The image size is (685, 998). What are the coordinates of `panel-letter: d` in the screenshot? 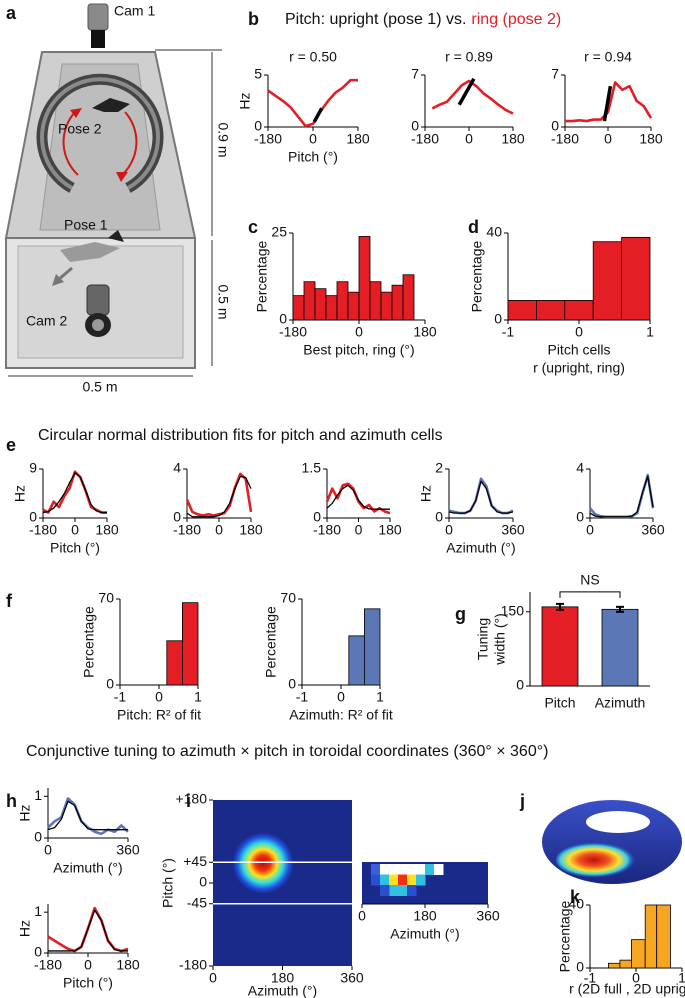 It's located at (473, 227).